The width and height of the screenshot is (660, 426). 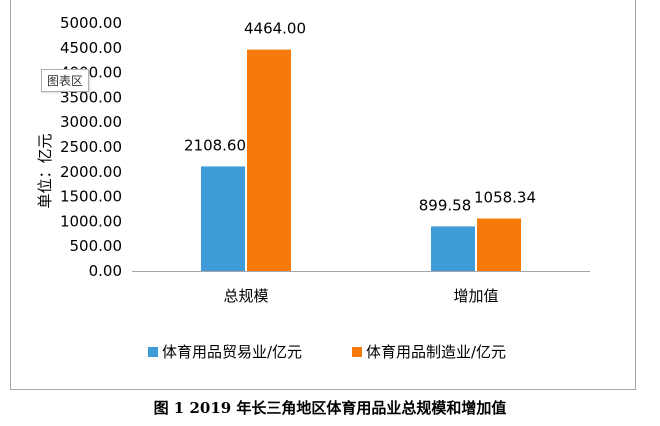 I want to click on figure-caption: 图 1 2019 年长三角地区体育用品业总规模和增加值, so click(x=330, y=408).